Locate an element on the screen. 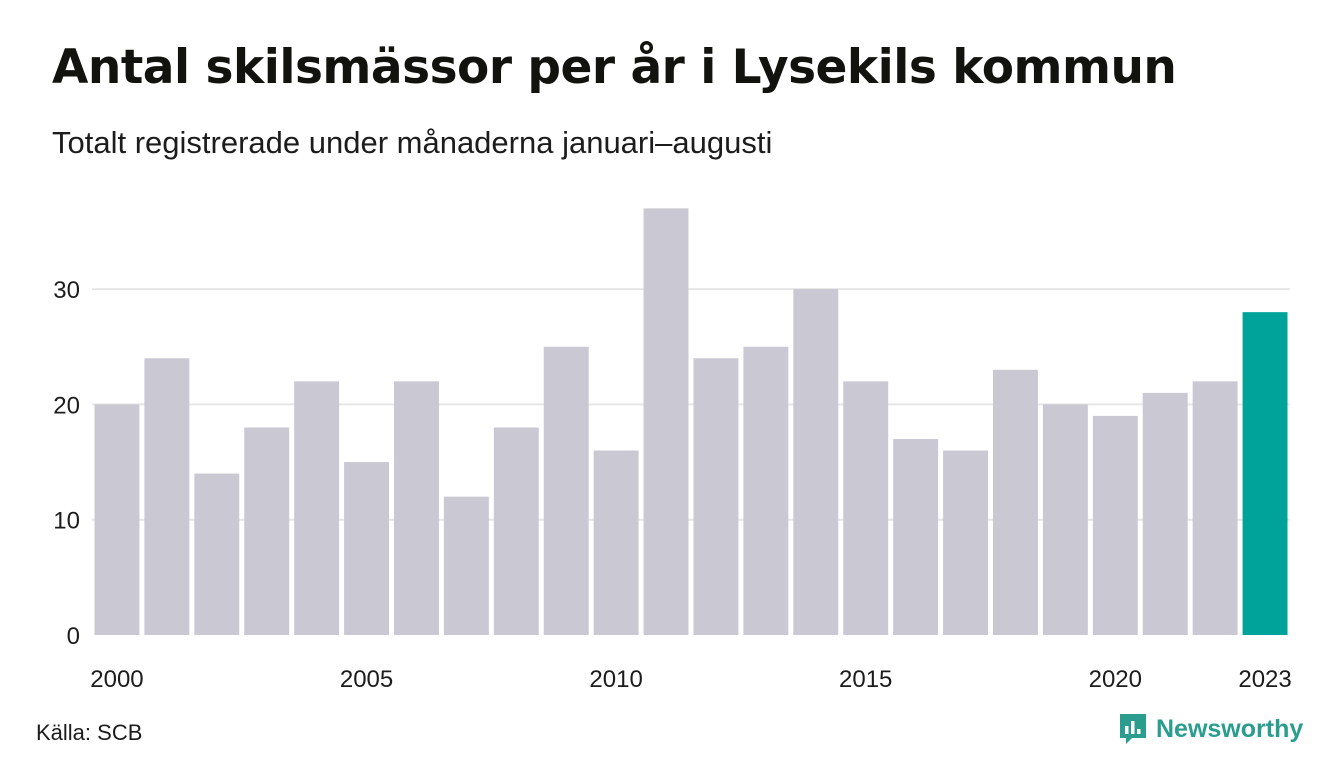  bar-2022 is located at coordinates (1215, 508).